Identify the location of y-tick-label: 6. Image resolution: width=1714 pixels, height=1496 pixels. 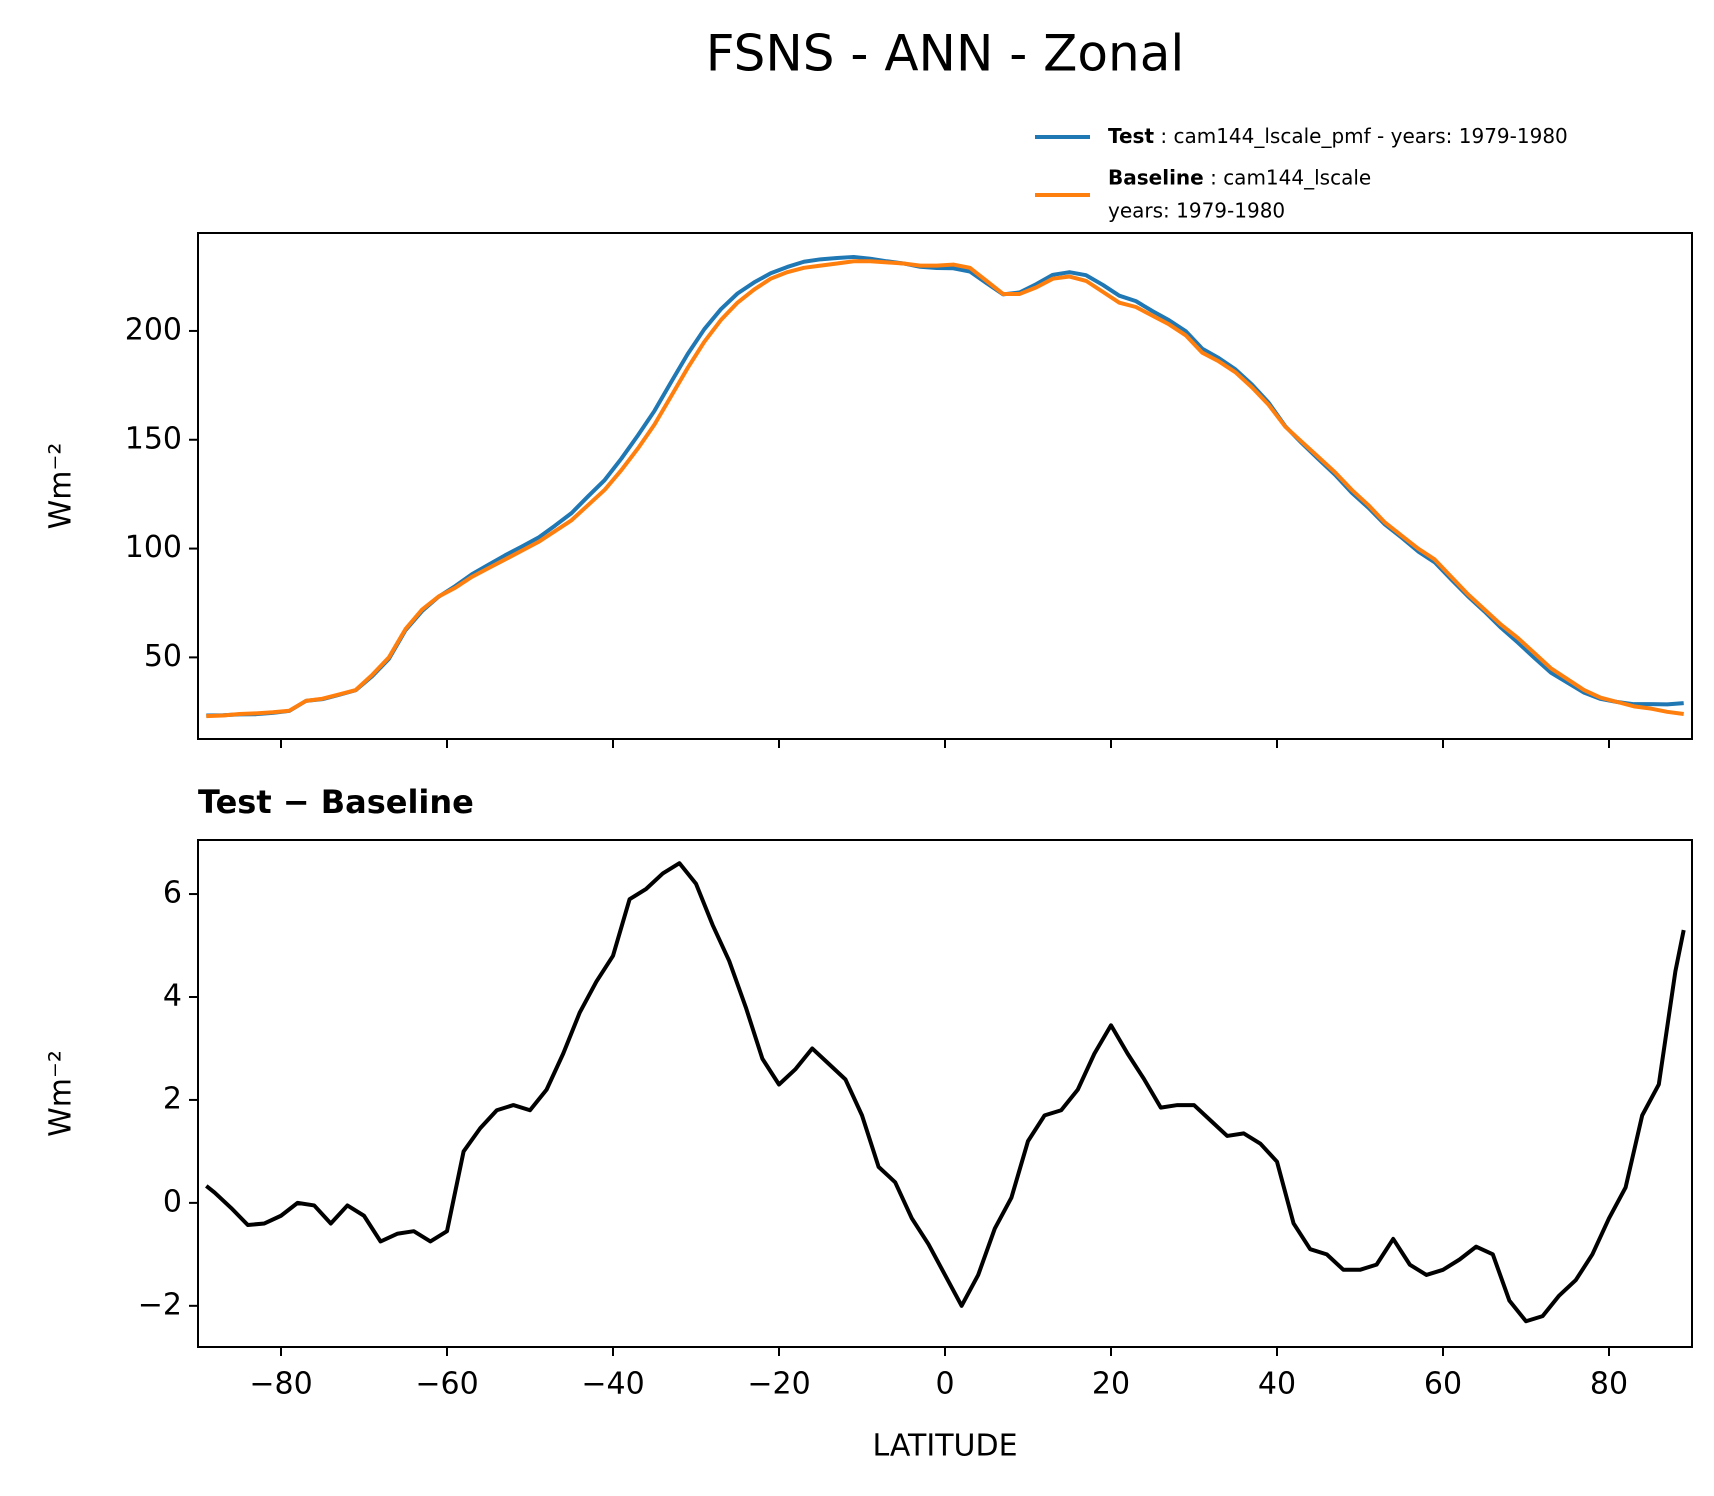
(172, 893).